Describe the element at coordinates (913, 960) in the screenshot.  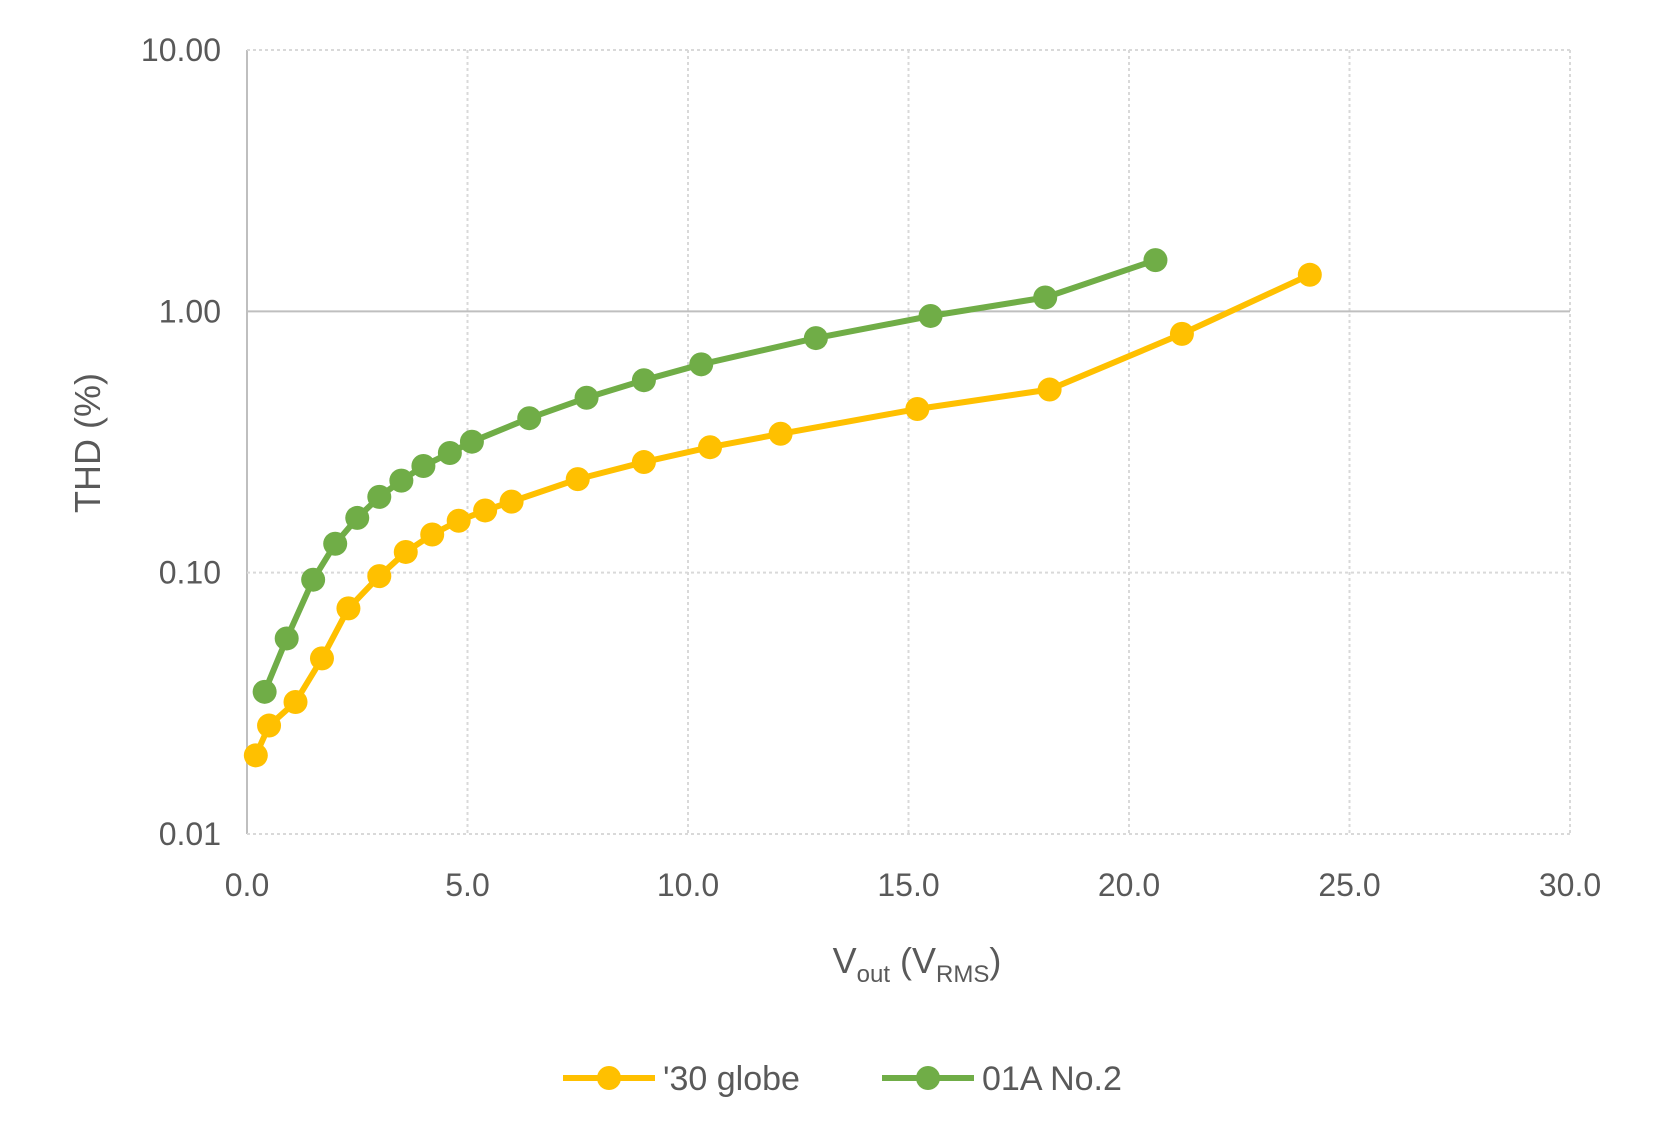
I see `x-axis-title-paren-open: (V` at that location.